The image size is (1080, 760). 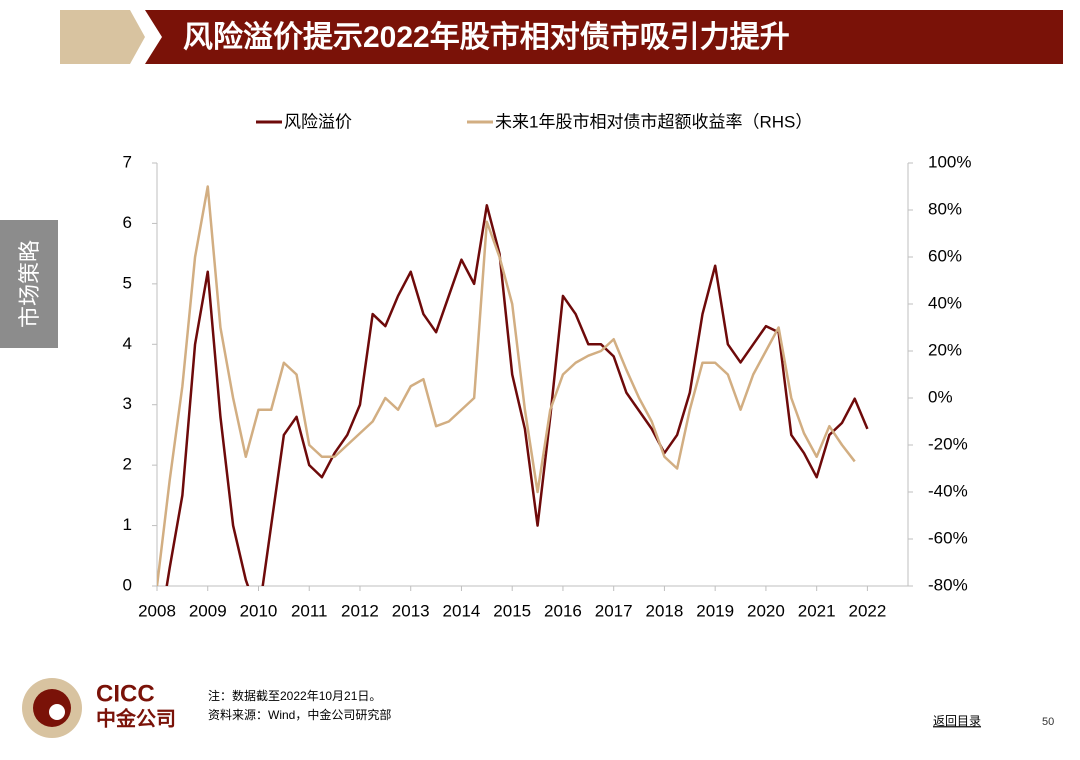 I want to click on y2-tick-label: -20%, so click(x=948, y=443).